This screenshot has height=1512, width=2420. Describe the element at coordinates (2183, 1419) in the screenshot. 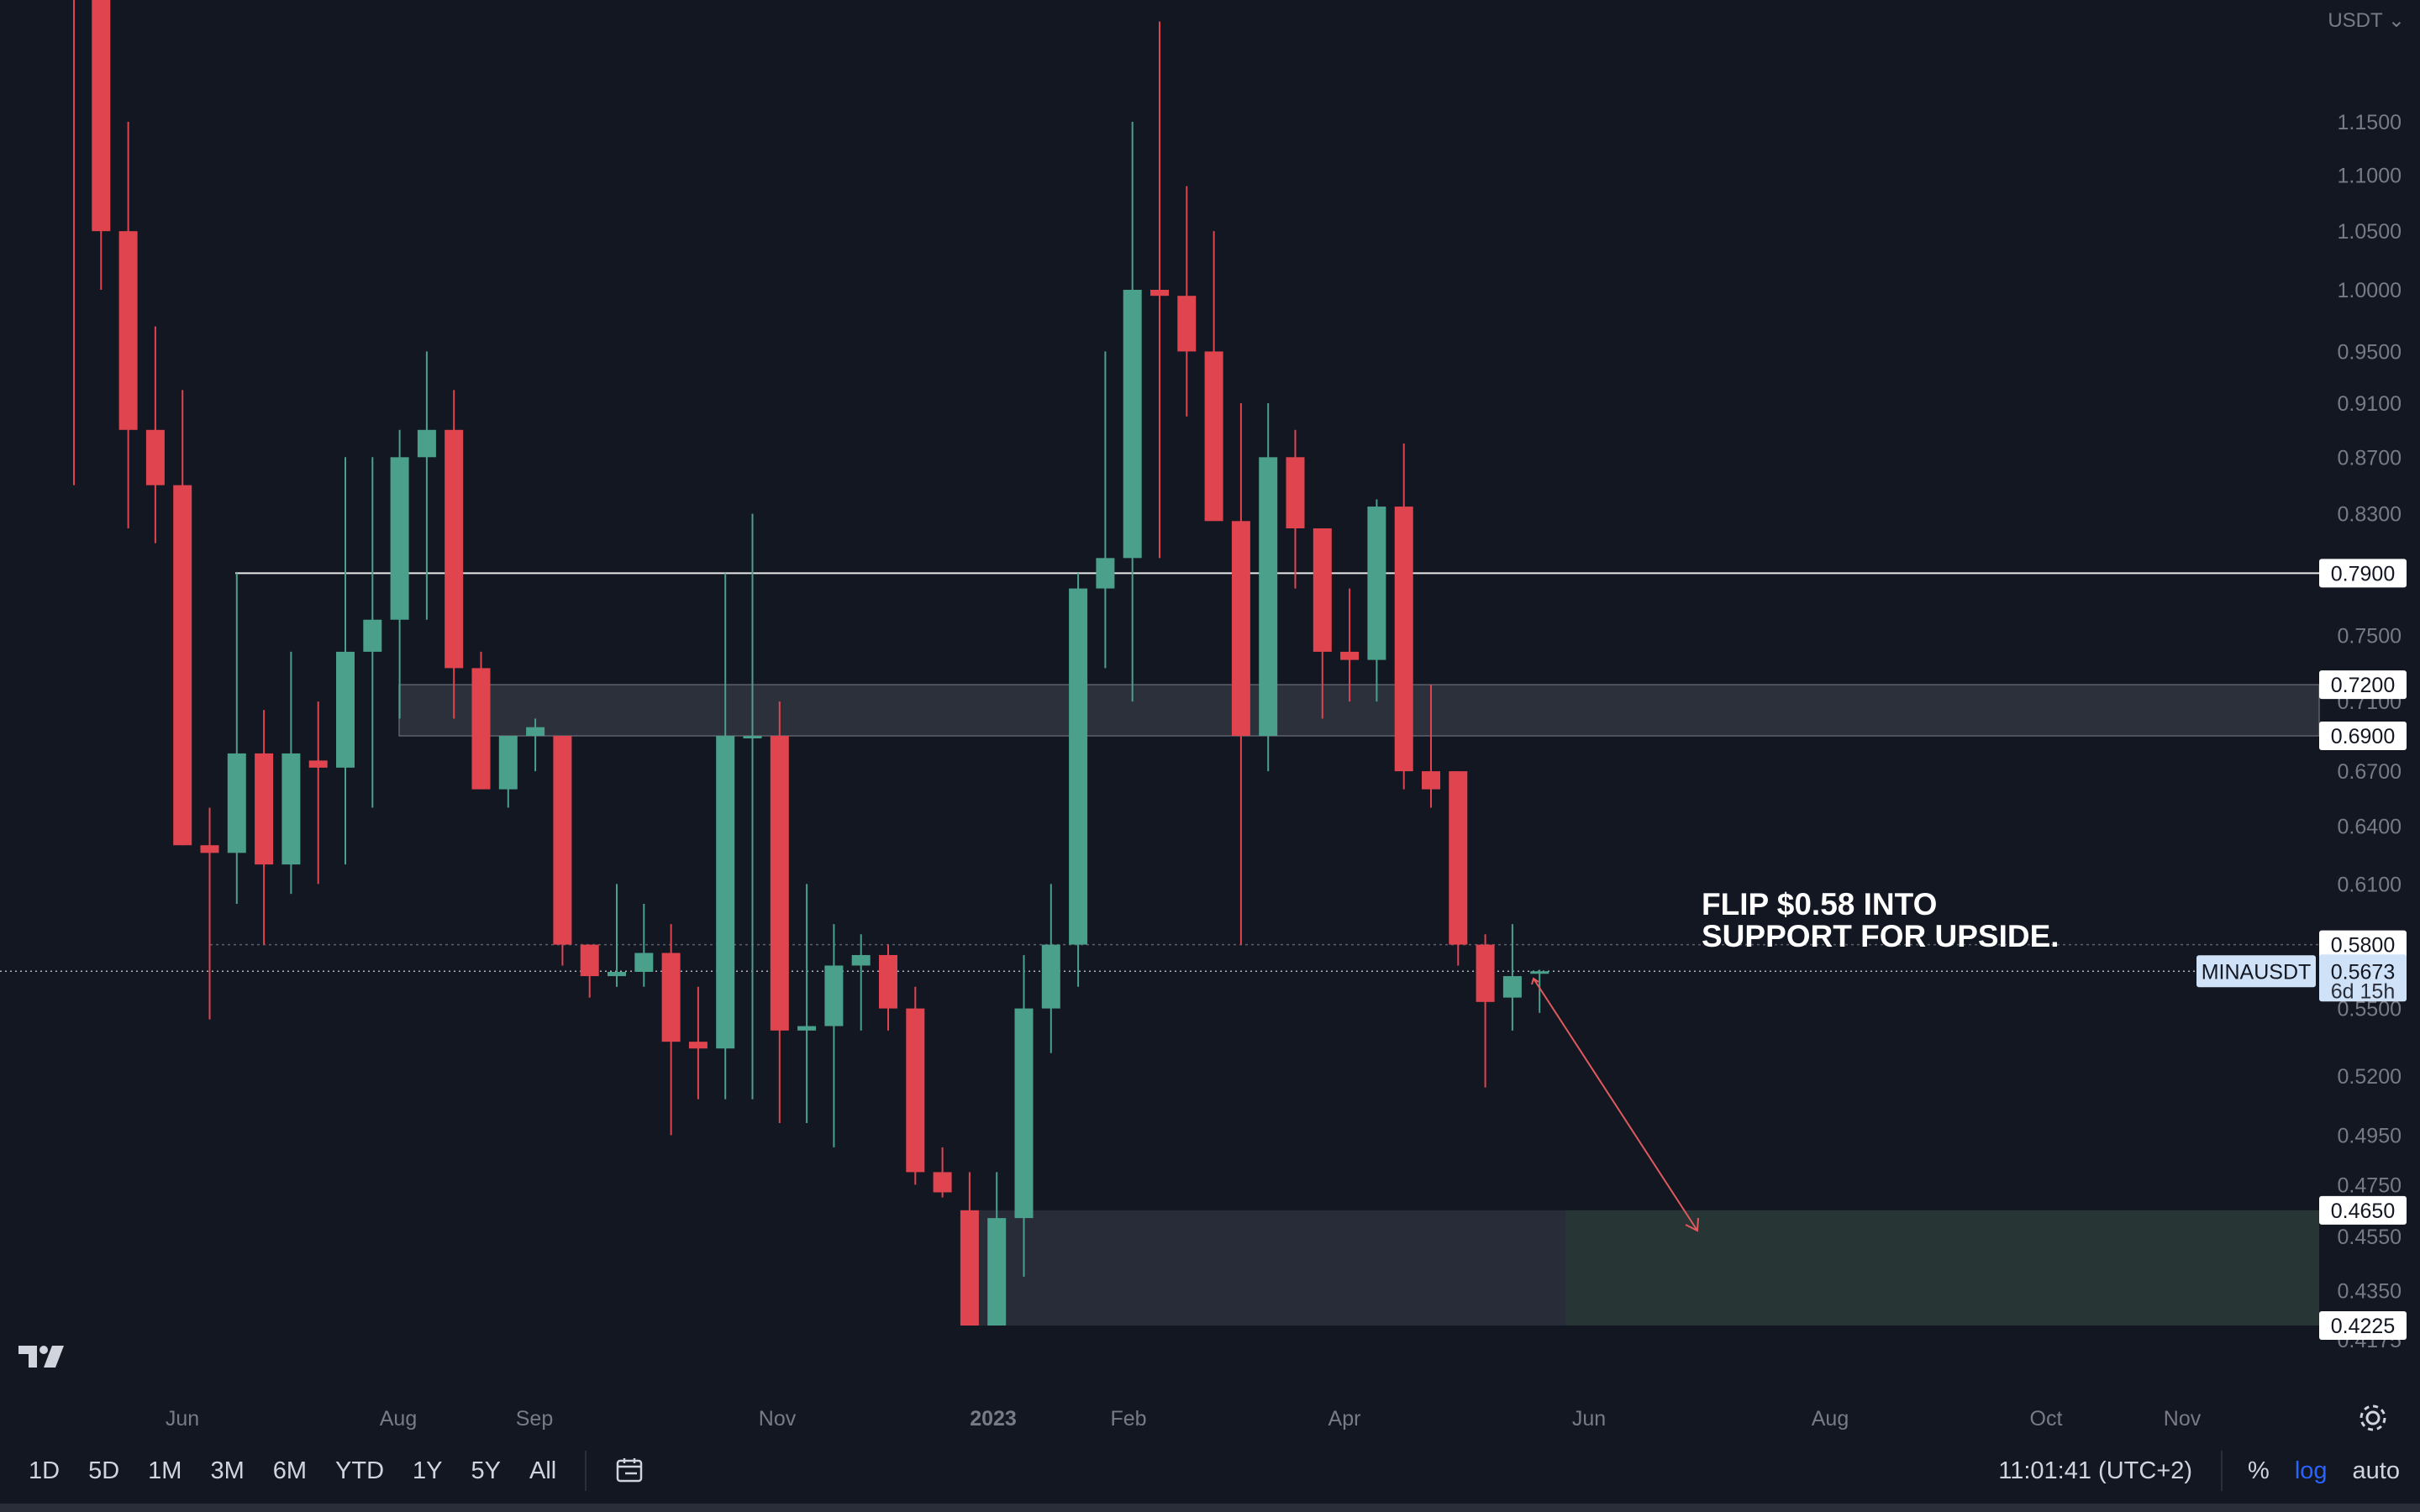

I see `time-tick-label: Nov` at that location.